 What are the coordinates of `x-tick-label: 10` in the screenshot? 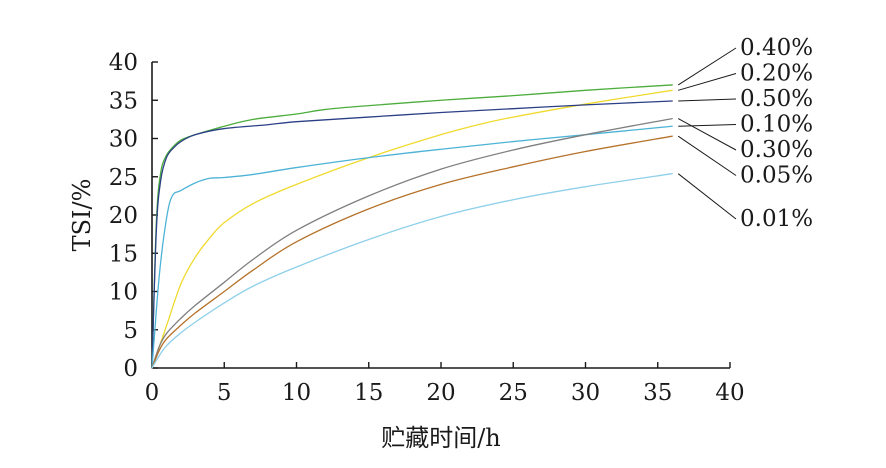 It's located at (296, 393).